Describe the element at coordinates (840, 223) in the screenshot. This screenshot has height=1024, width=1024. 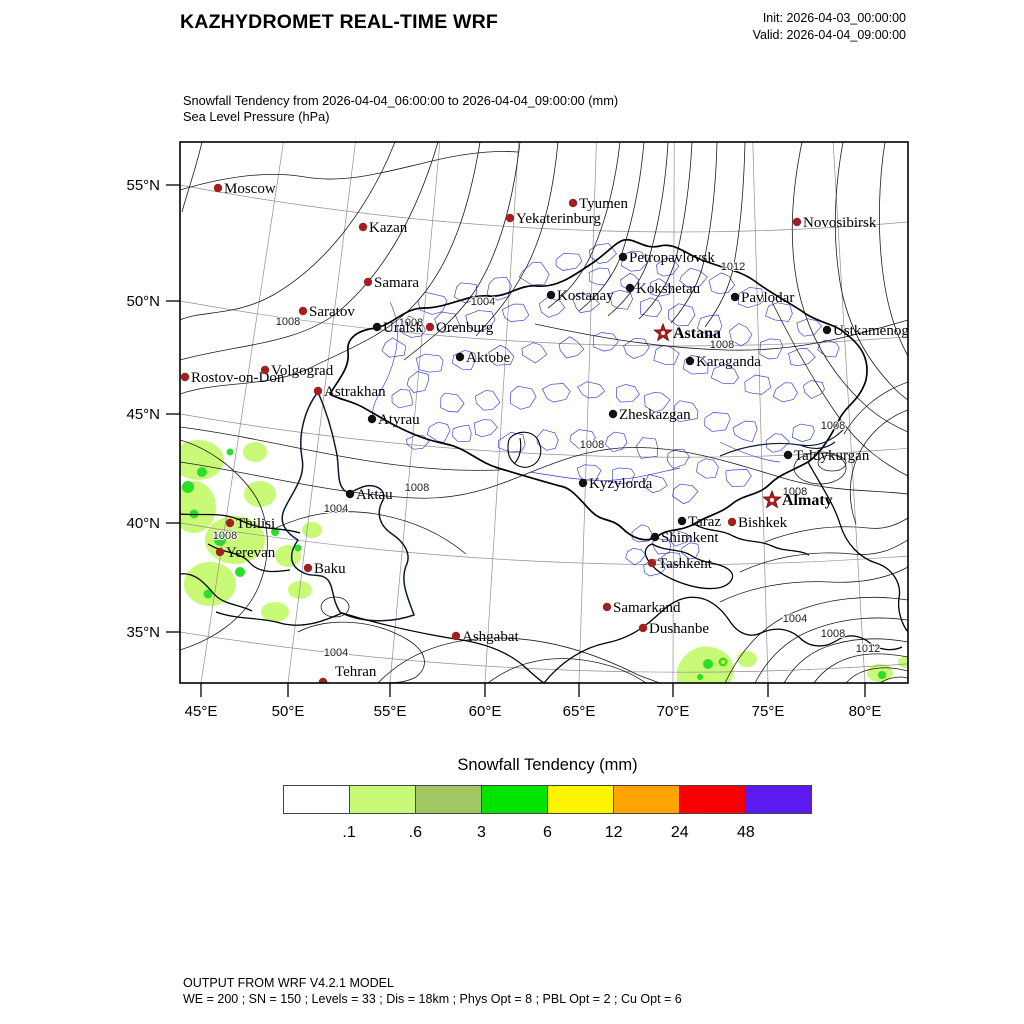
I see `city-label: Novosibirsk` at that location.